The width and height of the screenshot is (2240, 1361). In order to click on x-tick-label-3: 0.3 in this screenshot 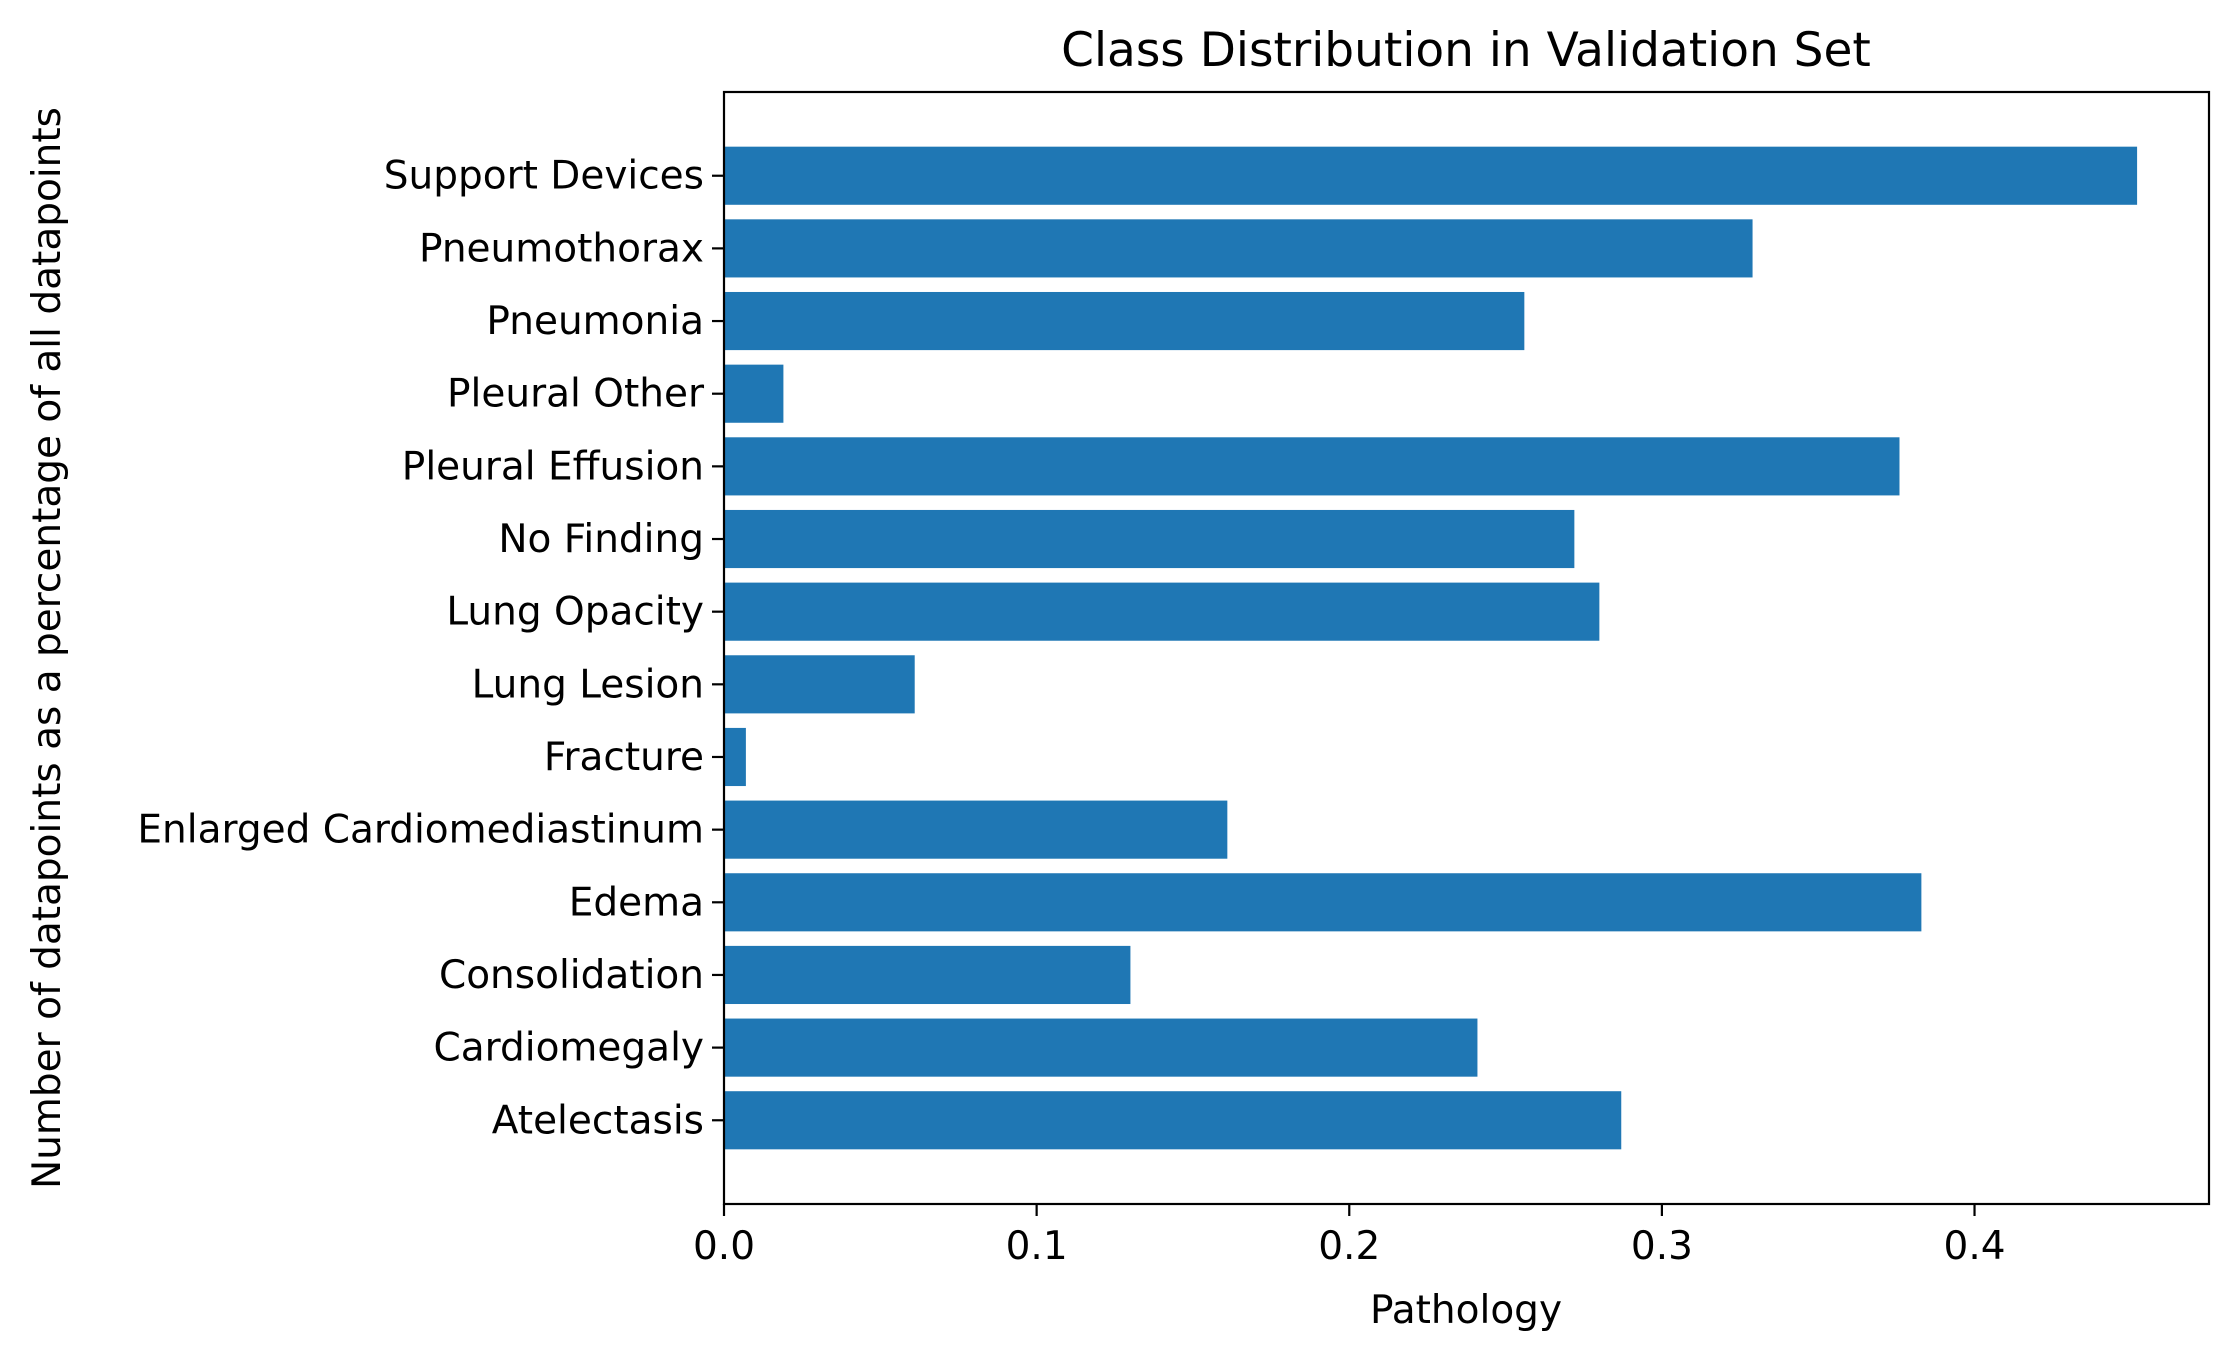, I will do `click(1662, 1246)`.